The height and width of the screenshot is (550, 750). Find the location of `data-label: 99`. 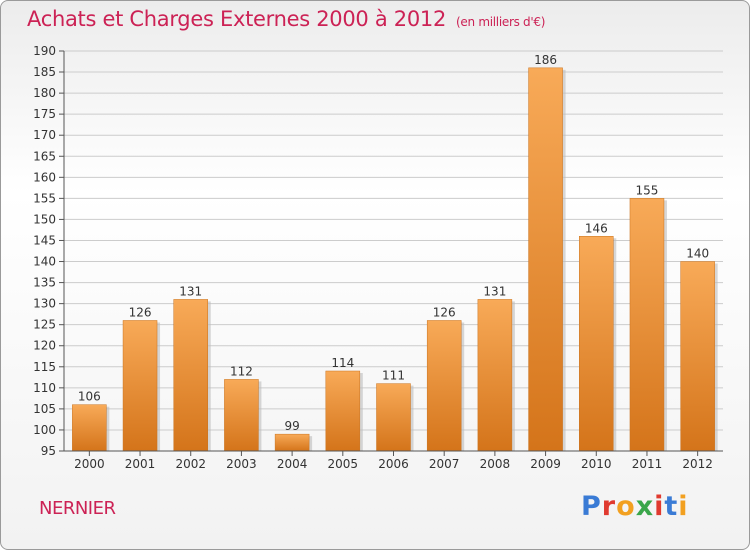

data-label: 99 is located at coordinates (291, 426).